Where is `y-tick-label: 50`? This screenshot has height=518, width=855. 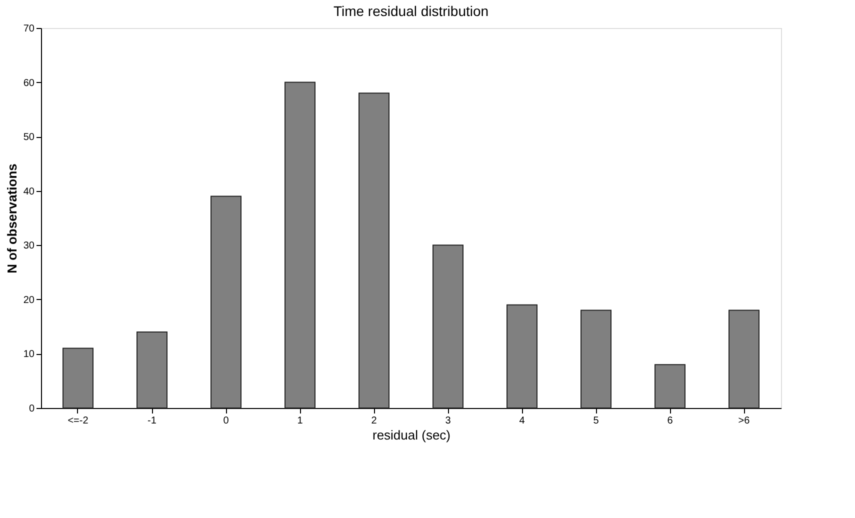 y-tick-label: 50 is located at coordinates (29, 138).